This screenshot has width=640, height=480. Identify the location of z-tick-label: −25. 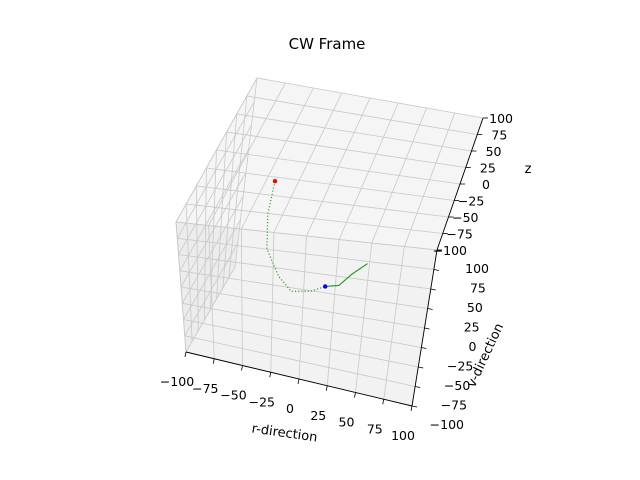
(471, 201).